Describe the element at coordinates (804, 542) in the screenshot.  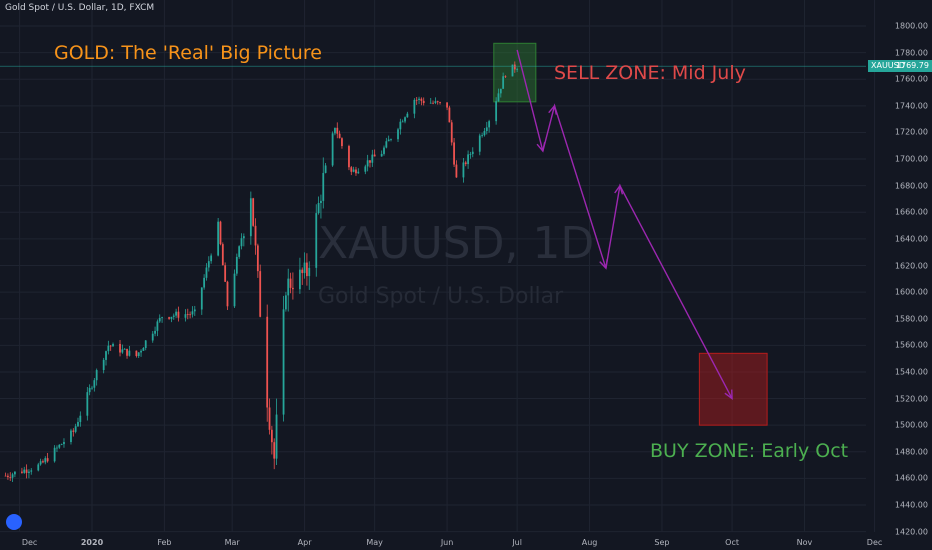
I see `x-tick-label: Nov` at that location.